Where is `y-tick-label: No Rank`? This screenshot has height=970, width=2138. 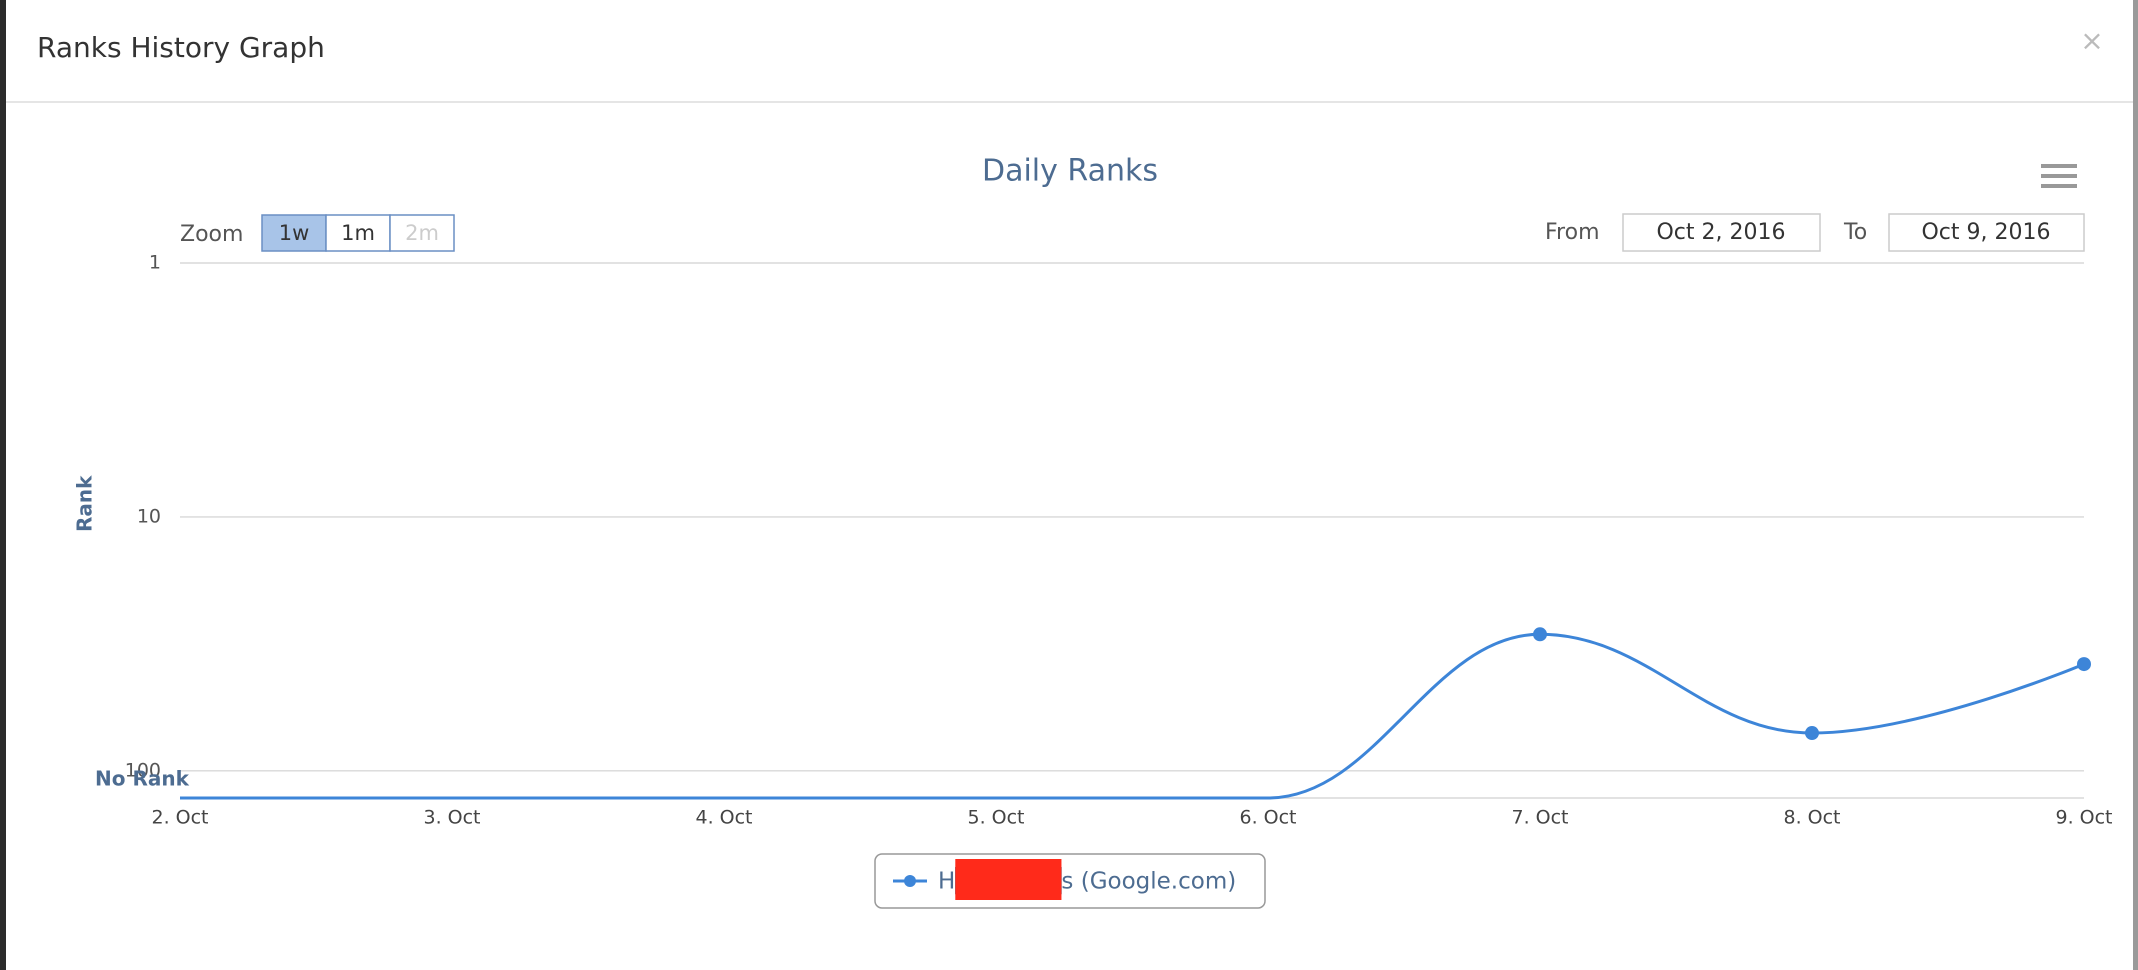
y-tick-label: No Rank is located at coordinates (142, 779).